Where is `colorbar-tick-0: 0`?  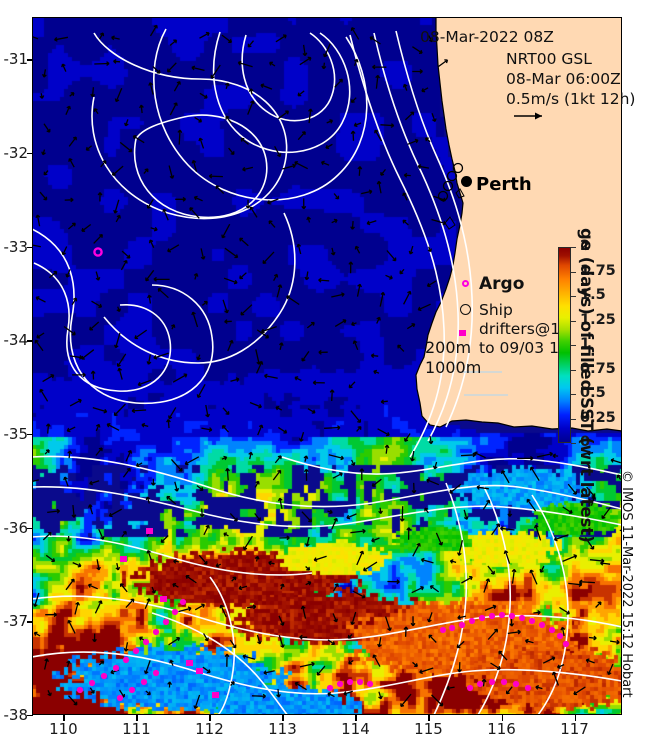 colorbar-tick-0: 0 is located at coordinates (585, 442).